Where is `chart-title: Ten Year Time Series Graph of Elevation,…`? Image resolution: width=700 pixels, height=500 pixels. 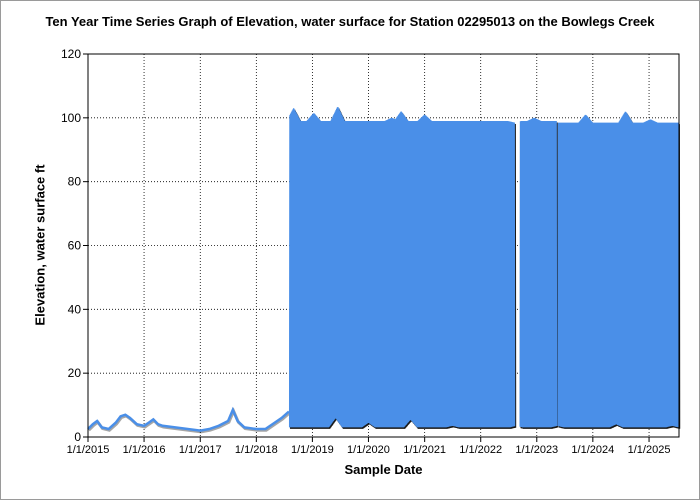
chart-title: Ten Year Time Series Graph of Elevation,… is located at coordinates (350, 21).